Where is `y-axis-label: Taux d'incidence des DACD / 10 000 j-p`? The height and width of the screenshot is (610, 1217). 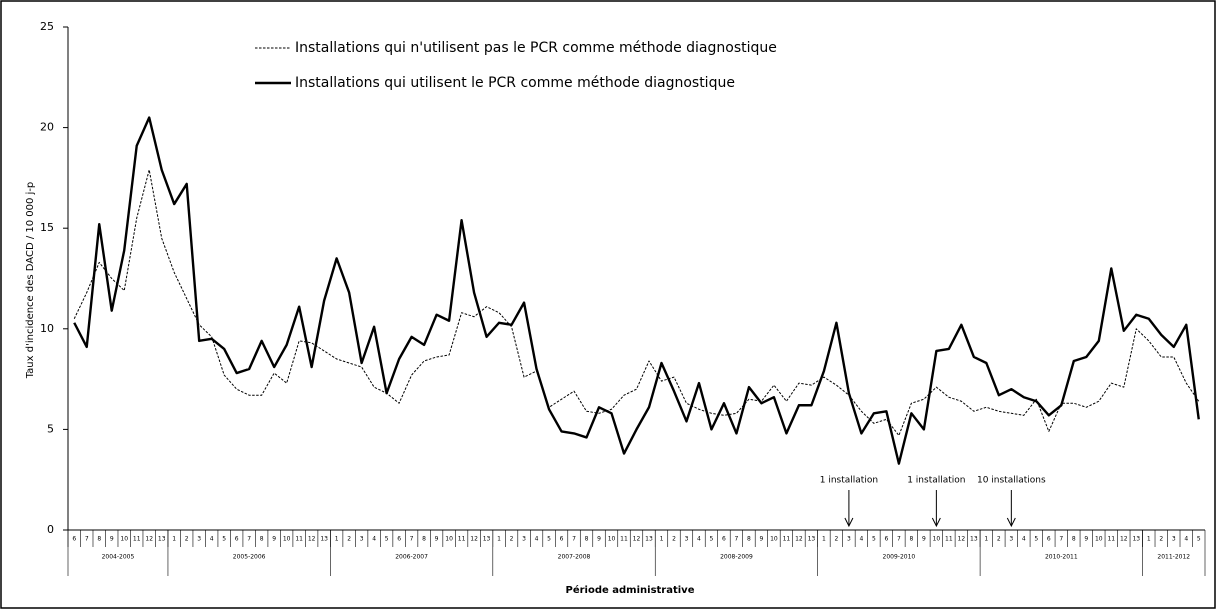 y-axis-label: Taux d'incidence des DACD / 10 000 j-p is located at coordinates (30, 281).